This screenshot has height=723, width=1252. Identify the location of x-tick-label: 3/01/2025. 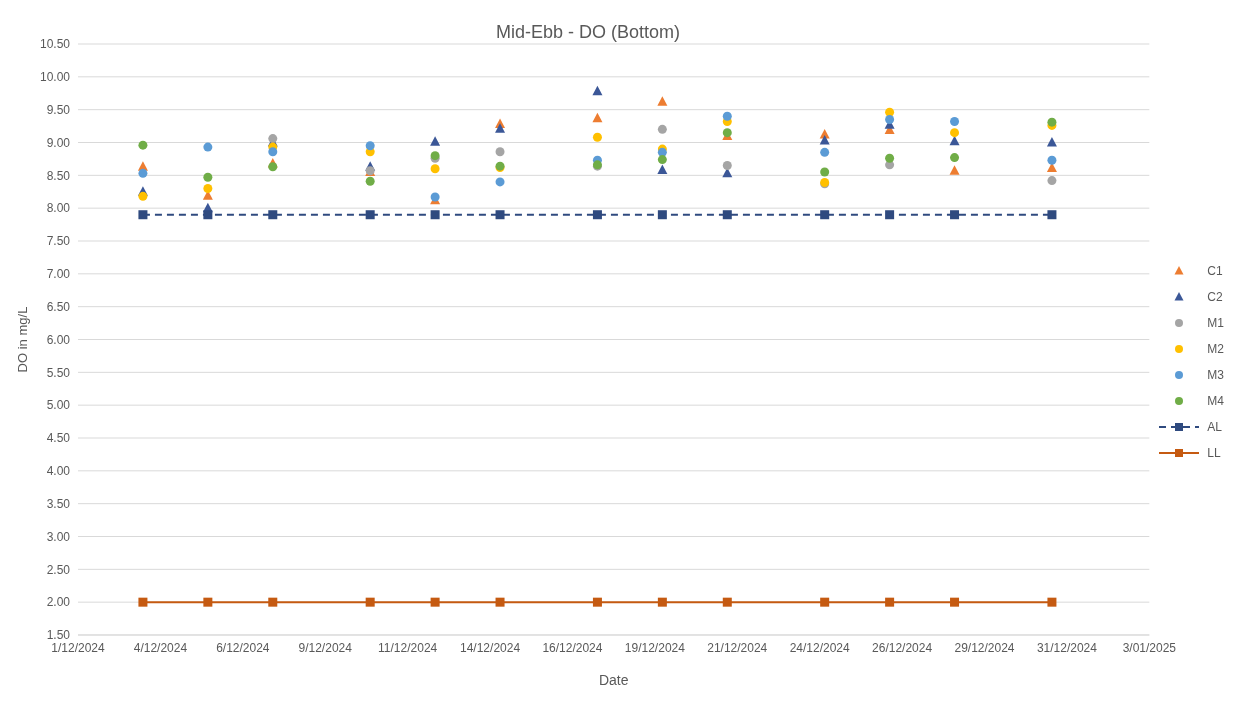
(1149, 647).